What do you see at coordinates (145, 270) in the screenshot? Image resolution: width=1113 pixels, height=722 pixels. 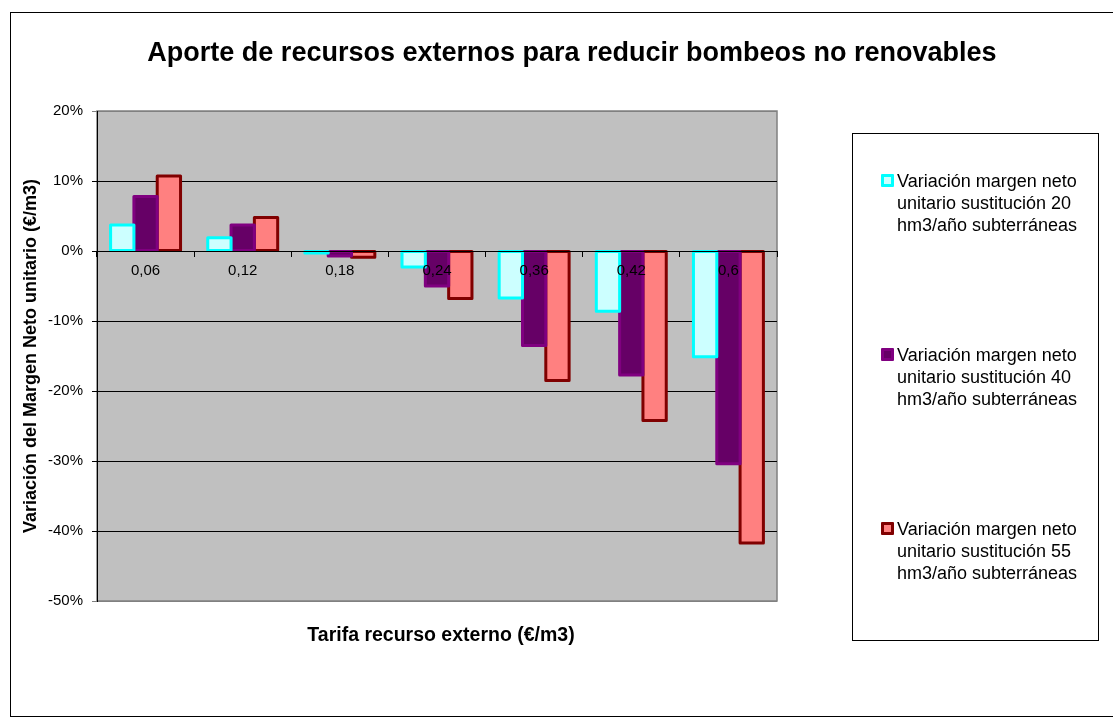 I see `x-tick-label: 0,06` at bounding box center [145, 270].